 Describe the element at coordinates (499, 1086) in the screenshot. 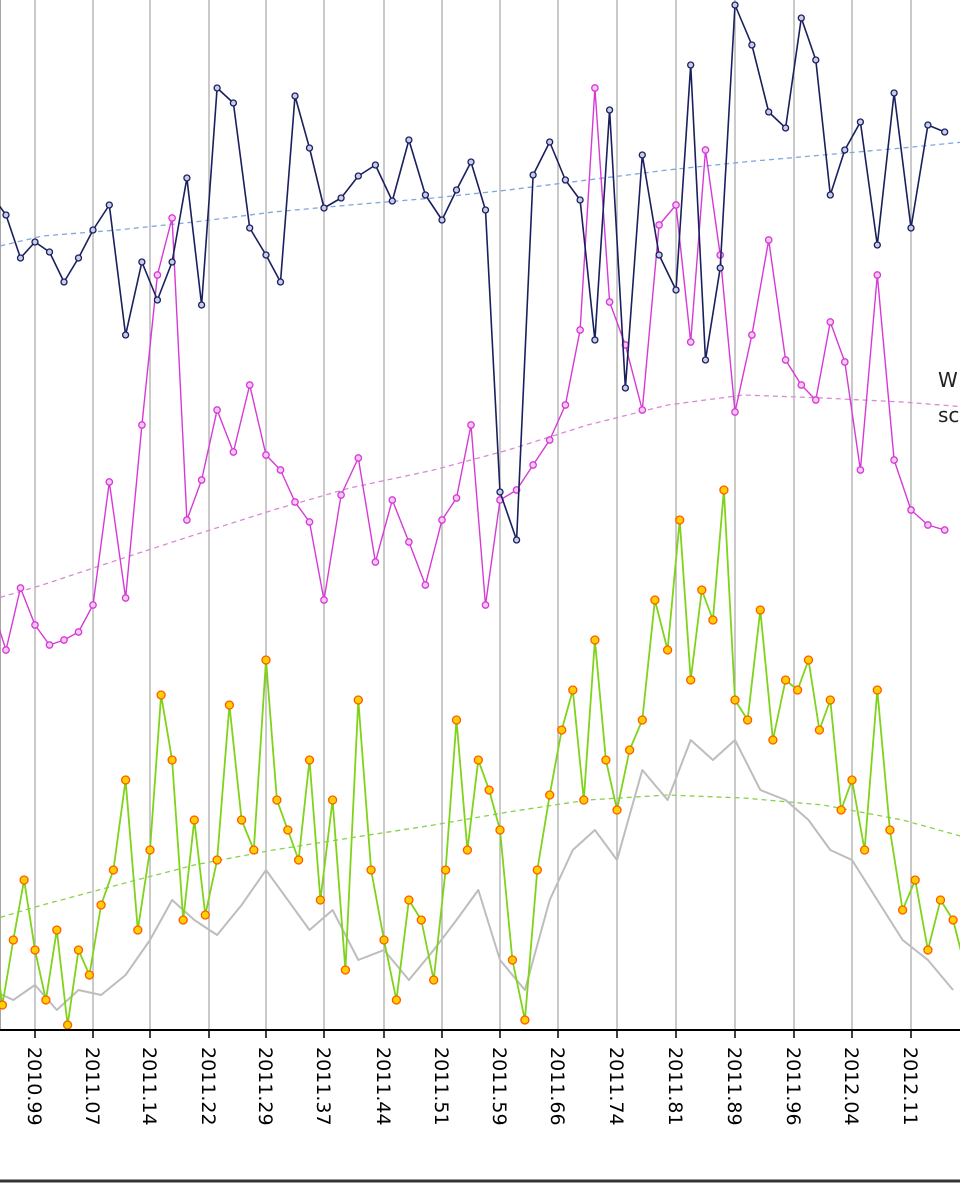

I see `x-tick-label: 2011.59` at that location.